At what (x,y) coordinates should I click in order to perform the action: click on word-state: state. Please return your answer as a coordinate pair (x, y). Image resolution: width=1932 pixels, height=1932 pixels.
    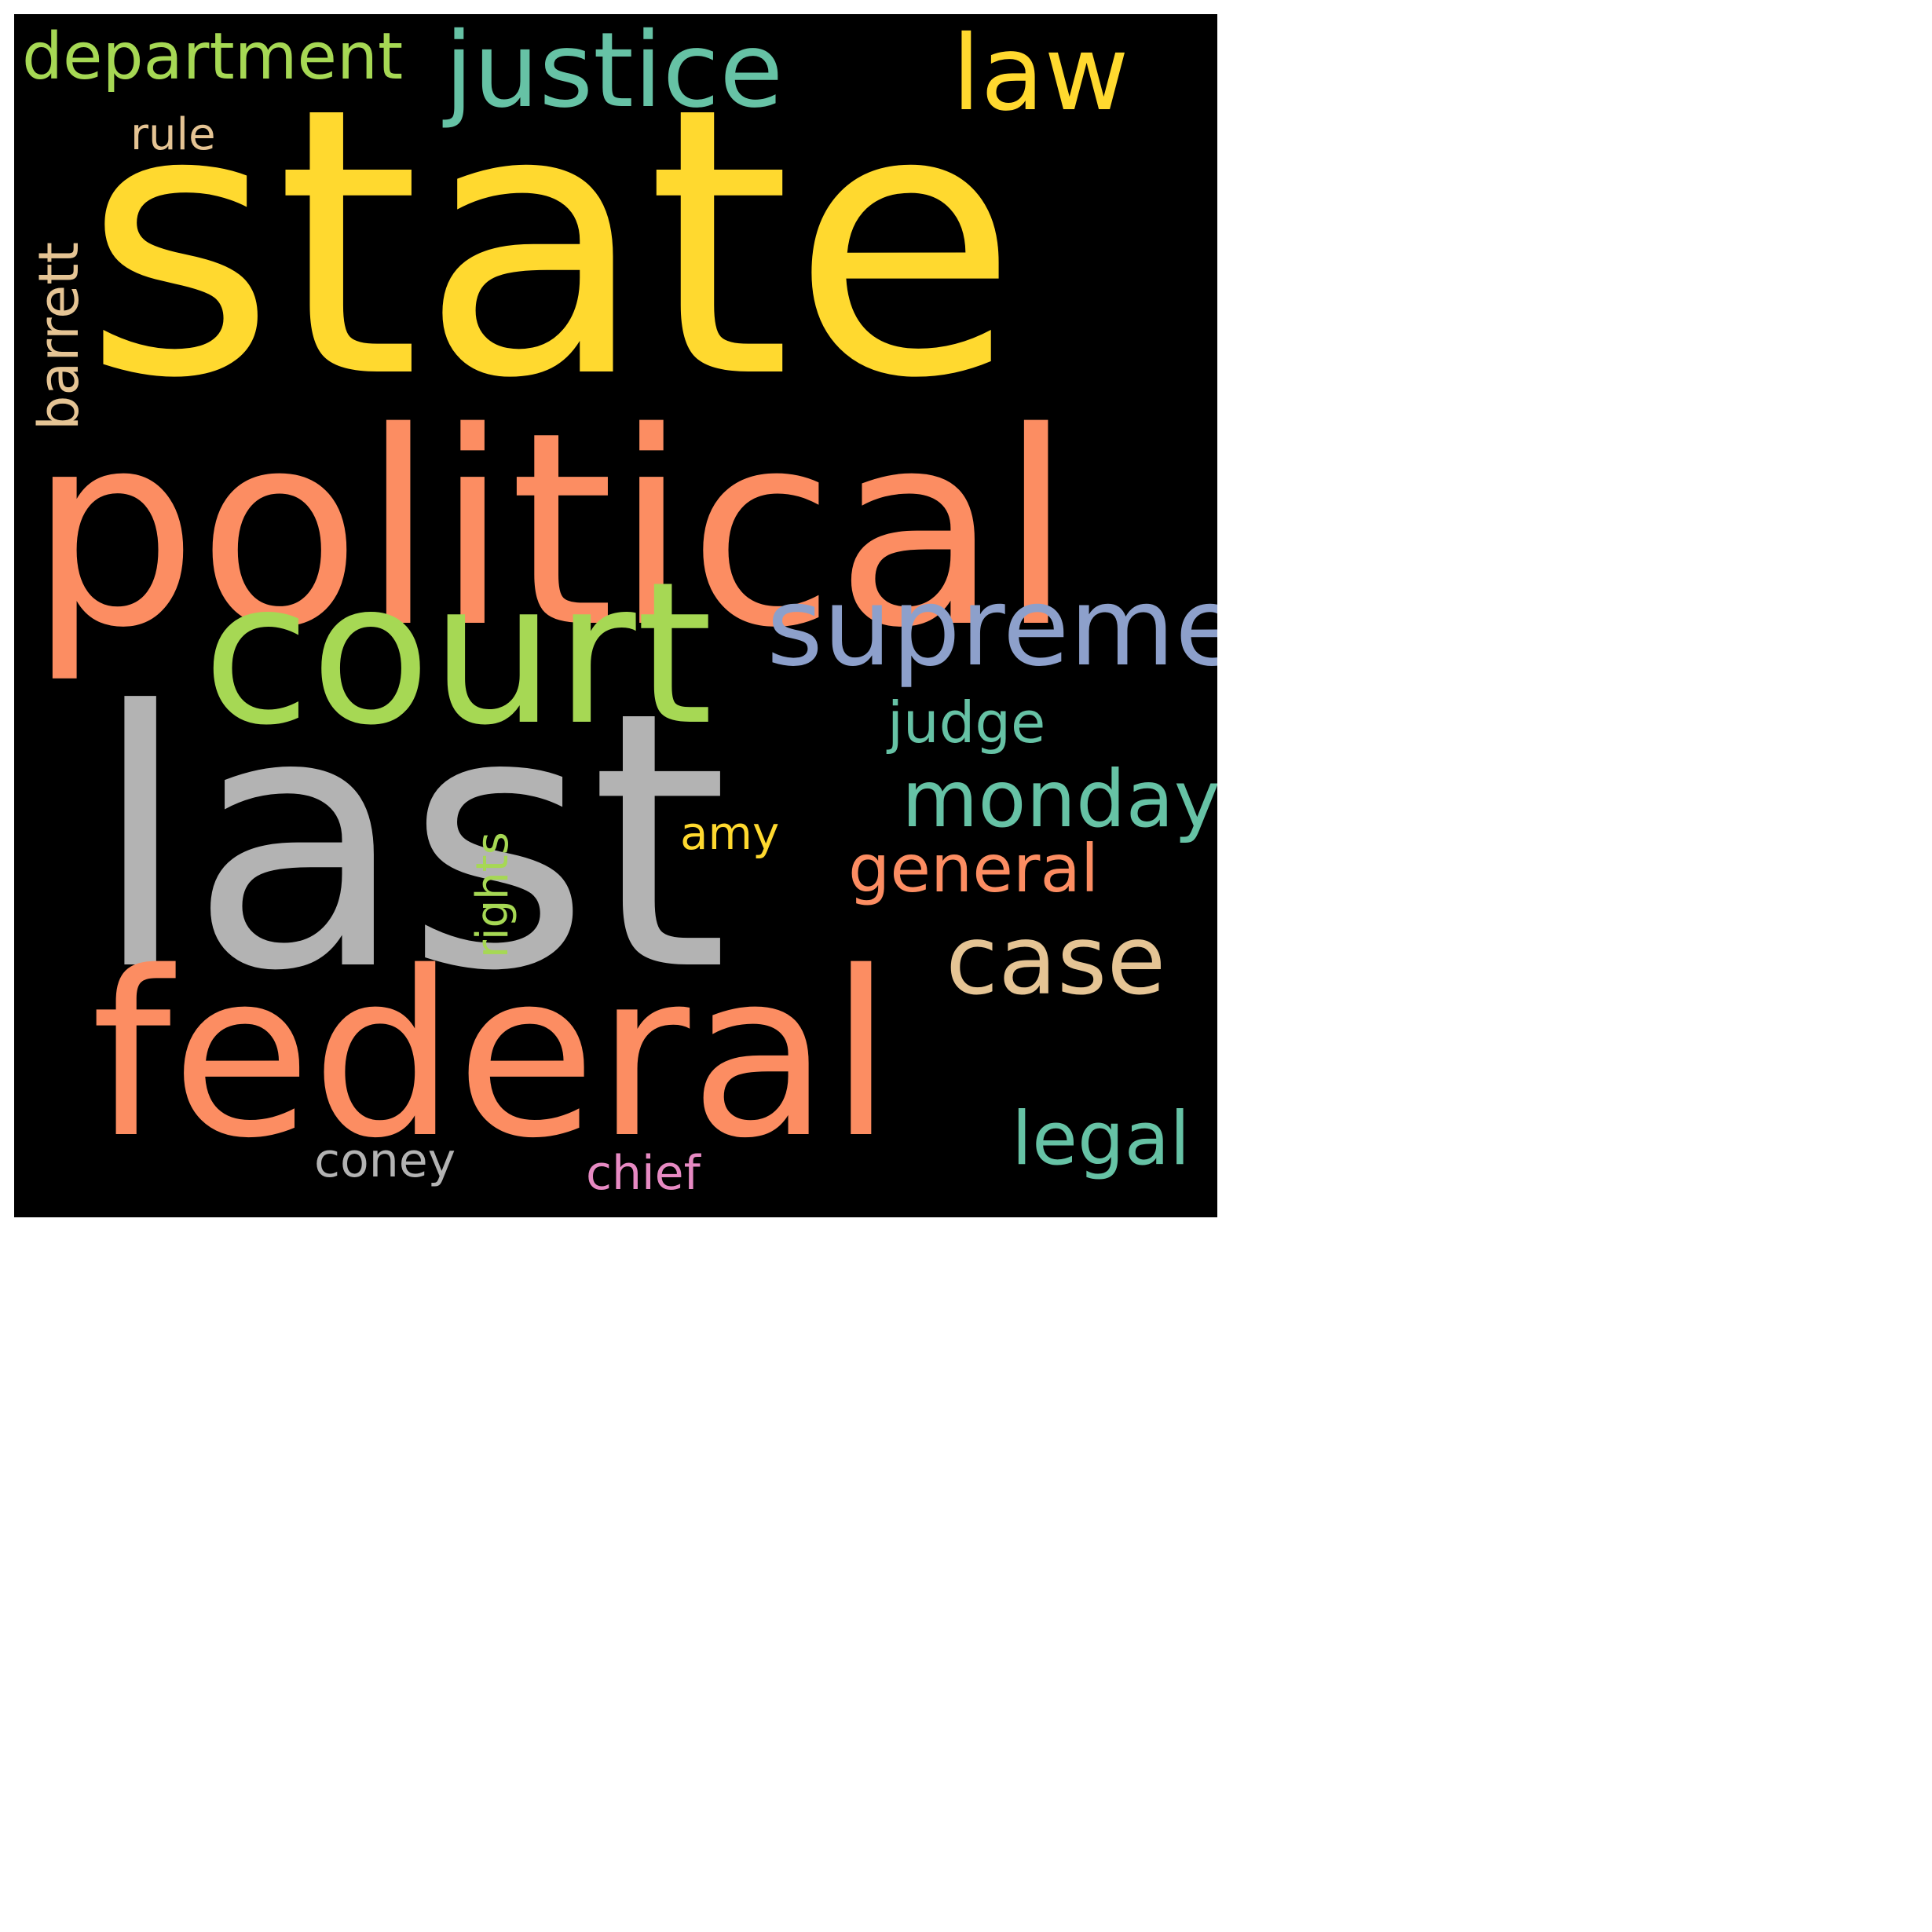
    Looking at the image, I should click on (551, 244).